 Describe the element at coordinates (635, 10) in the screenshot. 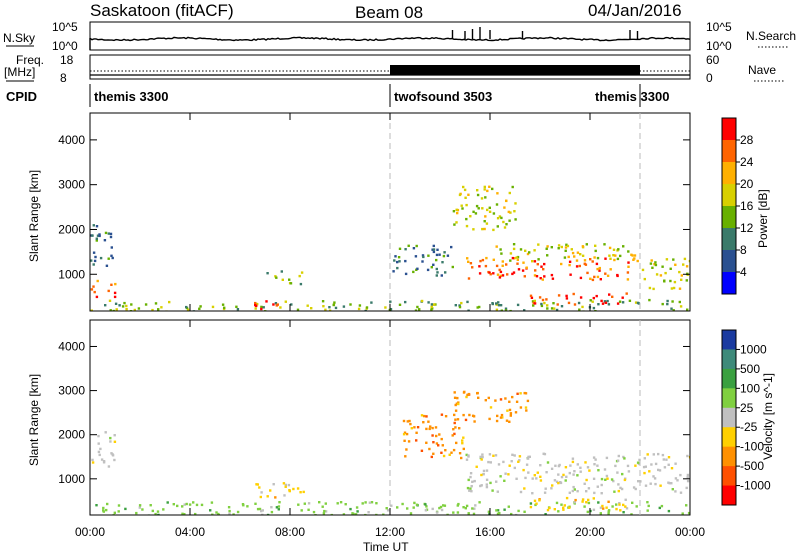

I see `date-title: 04/Jan/2016` at that location.